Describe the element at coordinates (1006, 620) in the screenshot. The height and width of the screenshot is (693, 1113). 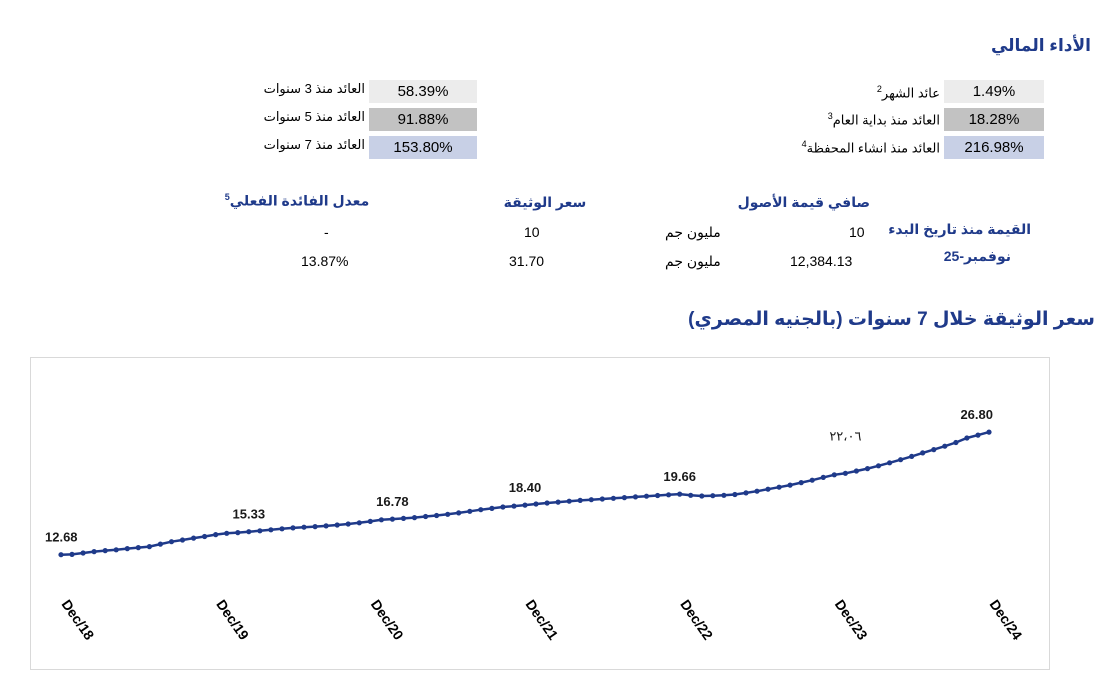
I see `x-tick-label: Dec/24` at that location.